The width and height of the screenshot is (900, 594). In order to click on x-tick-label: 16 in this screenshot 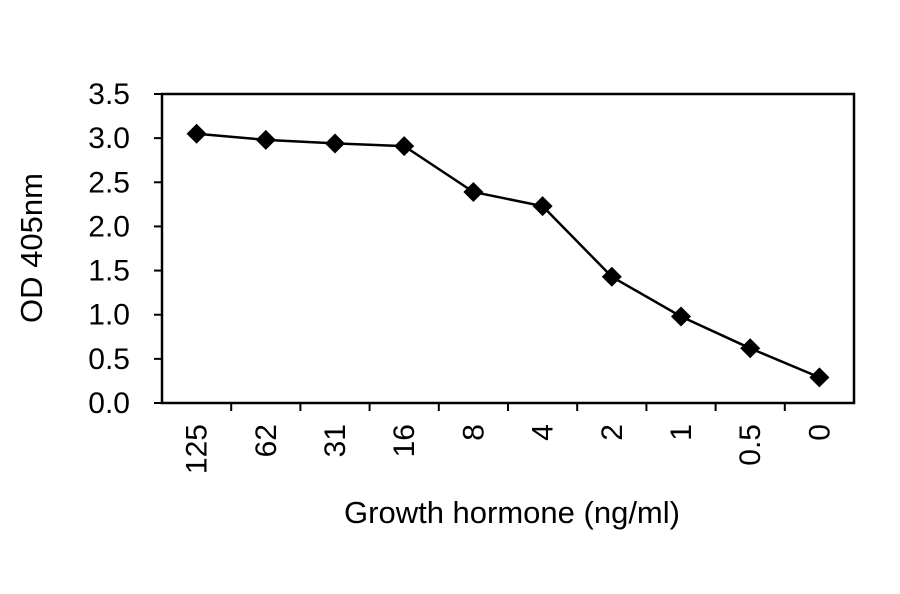, I will do `click(404, 440)`.